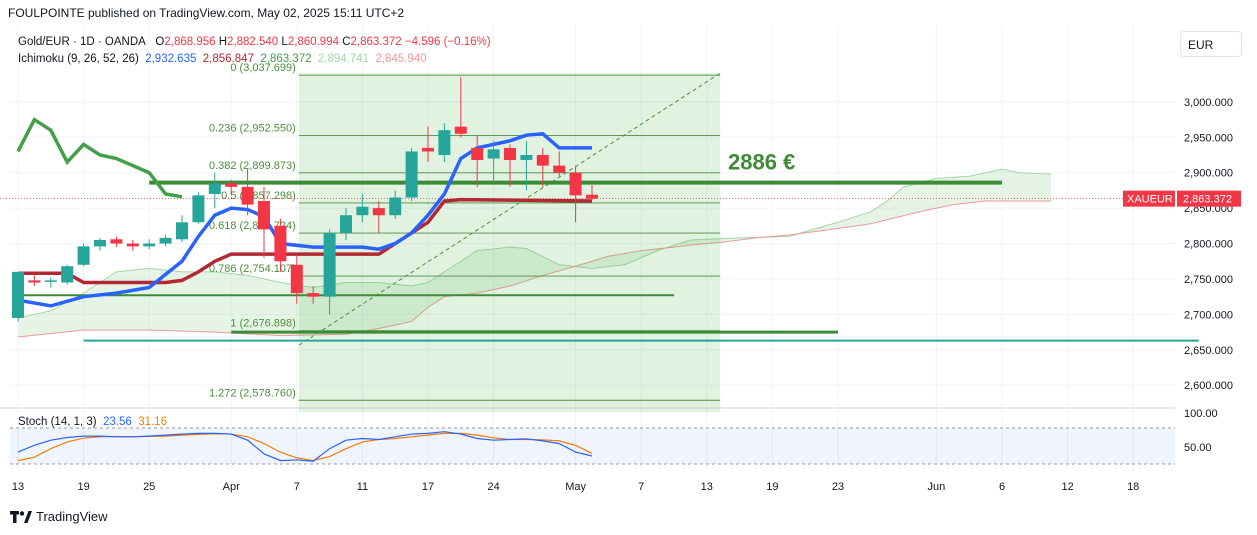  What do you see at coordinates (1208, 386) in the screenshot?
I see `price-tick-label: 2,600.000` at bounding box center [1208, 386].